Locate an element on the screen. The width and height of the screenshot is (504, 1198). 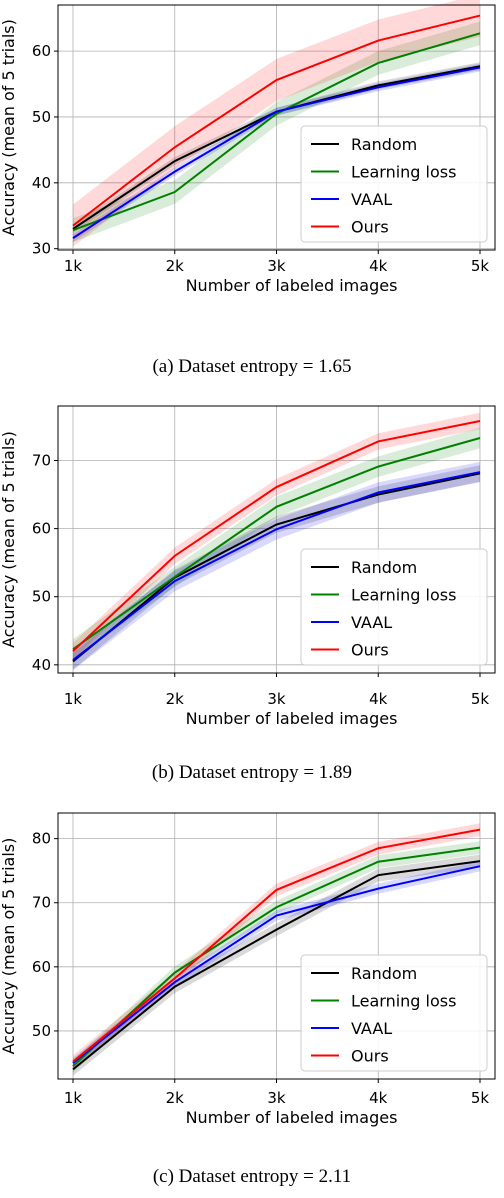
y-tick-label: 80 is located at coordinates (41, 839).